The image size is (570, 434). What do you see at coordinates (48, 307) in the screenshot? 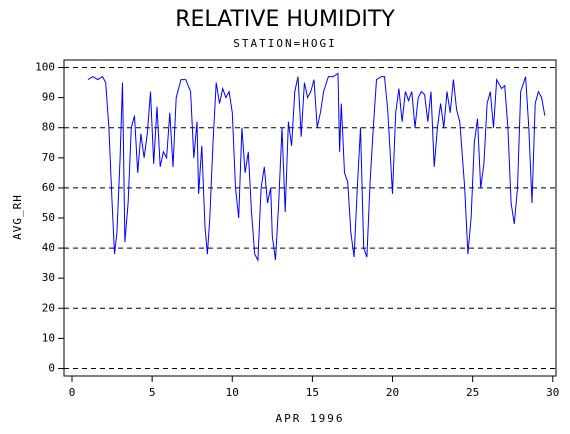
I see `y-tick-label: 20` at bounding box center [48, 307].